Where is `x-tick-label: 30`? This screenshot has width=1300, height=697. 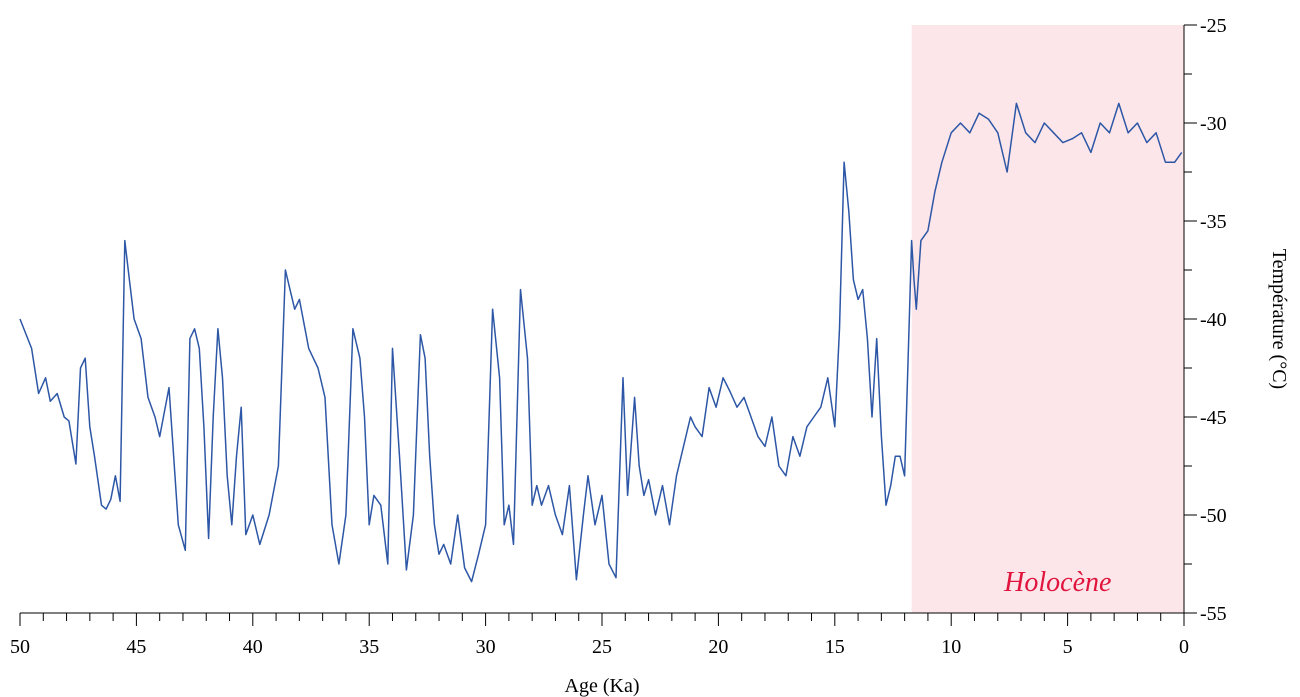
x-tick-label: 30 is located at coordinates (486, 647).